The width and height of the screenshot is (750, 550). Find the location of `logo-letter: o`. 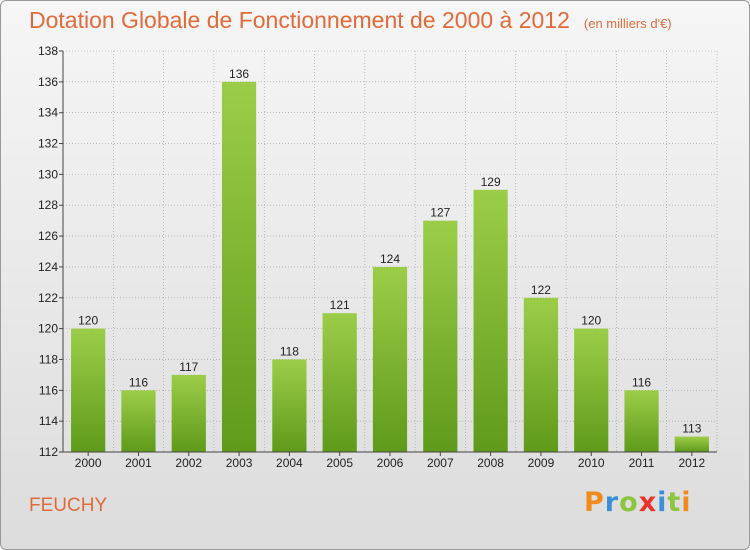

logo-letter: o is located at coordinates (629, 502).